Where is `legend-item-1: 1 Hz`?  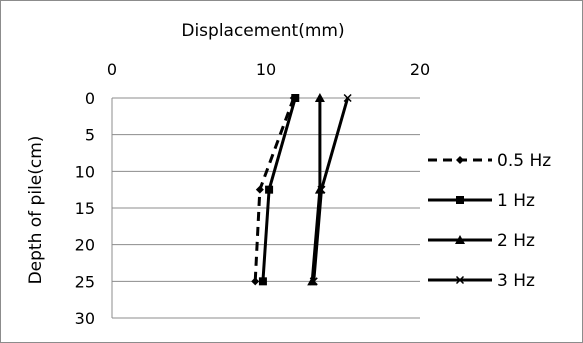
legend-item-1: 1 Hz is located at coordinates (481, 201).